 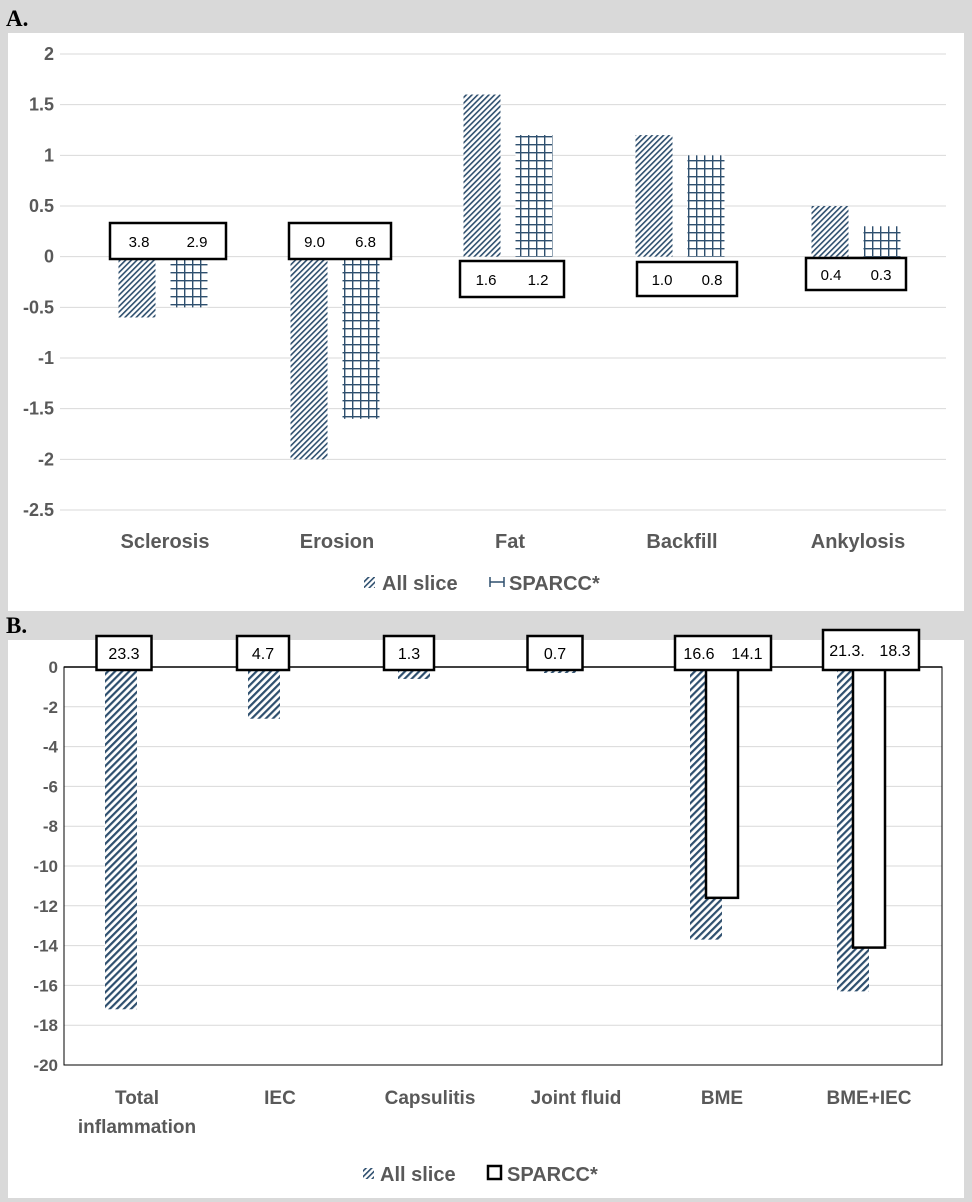 I want to click on category-label: inflammation, so click(x=137, y=1127).